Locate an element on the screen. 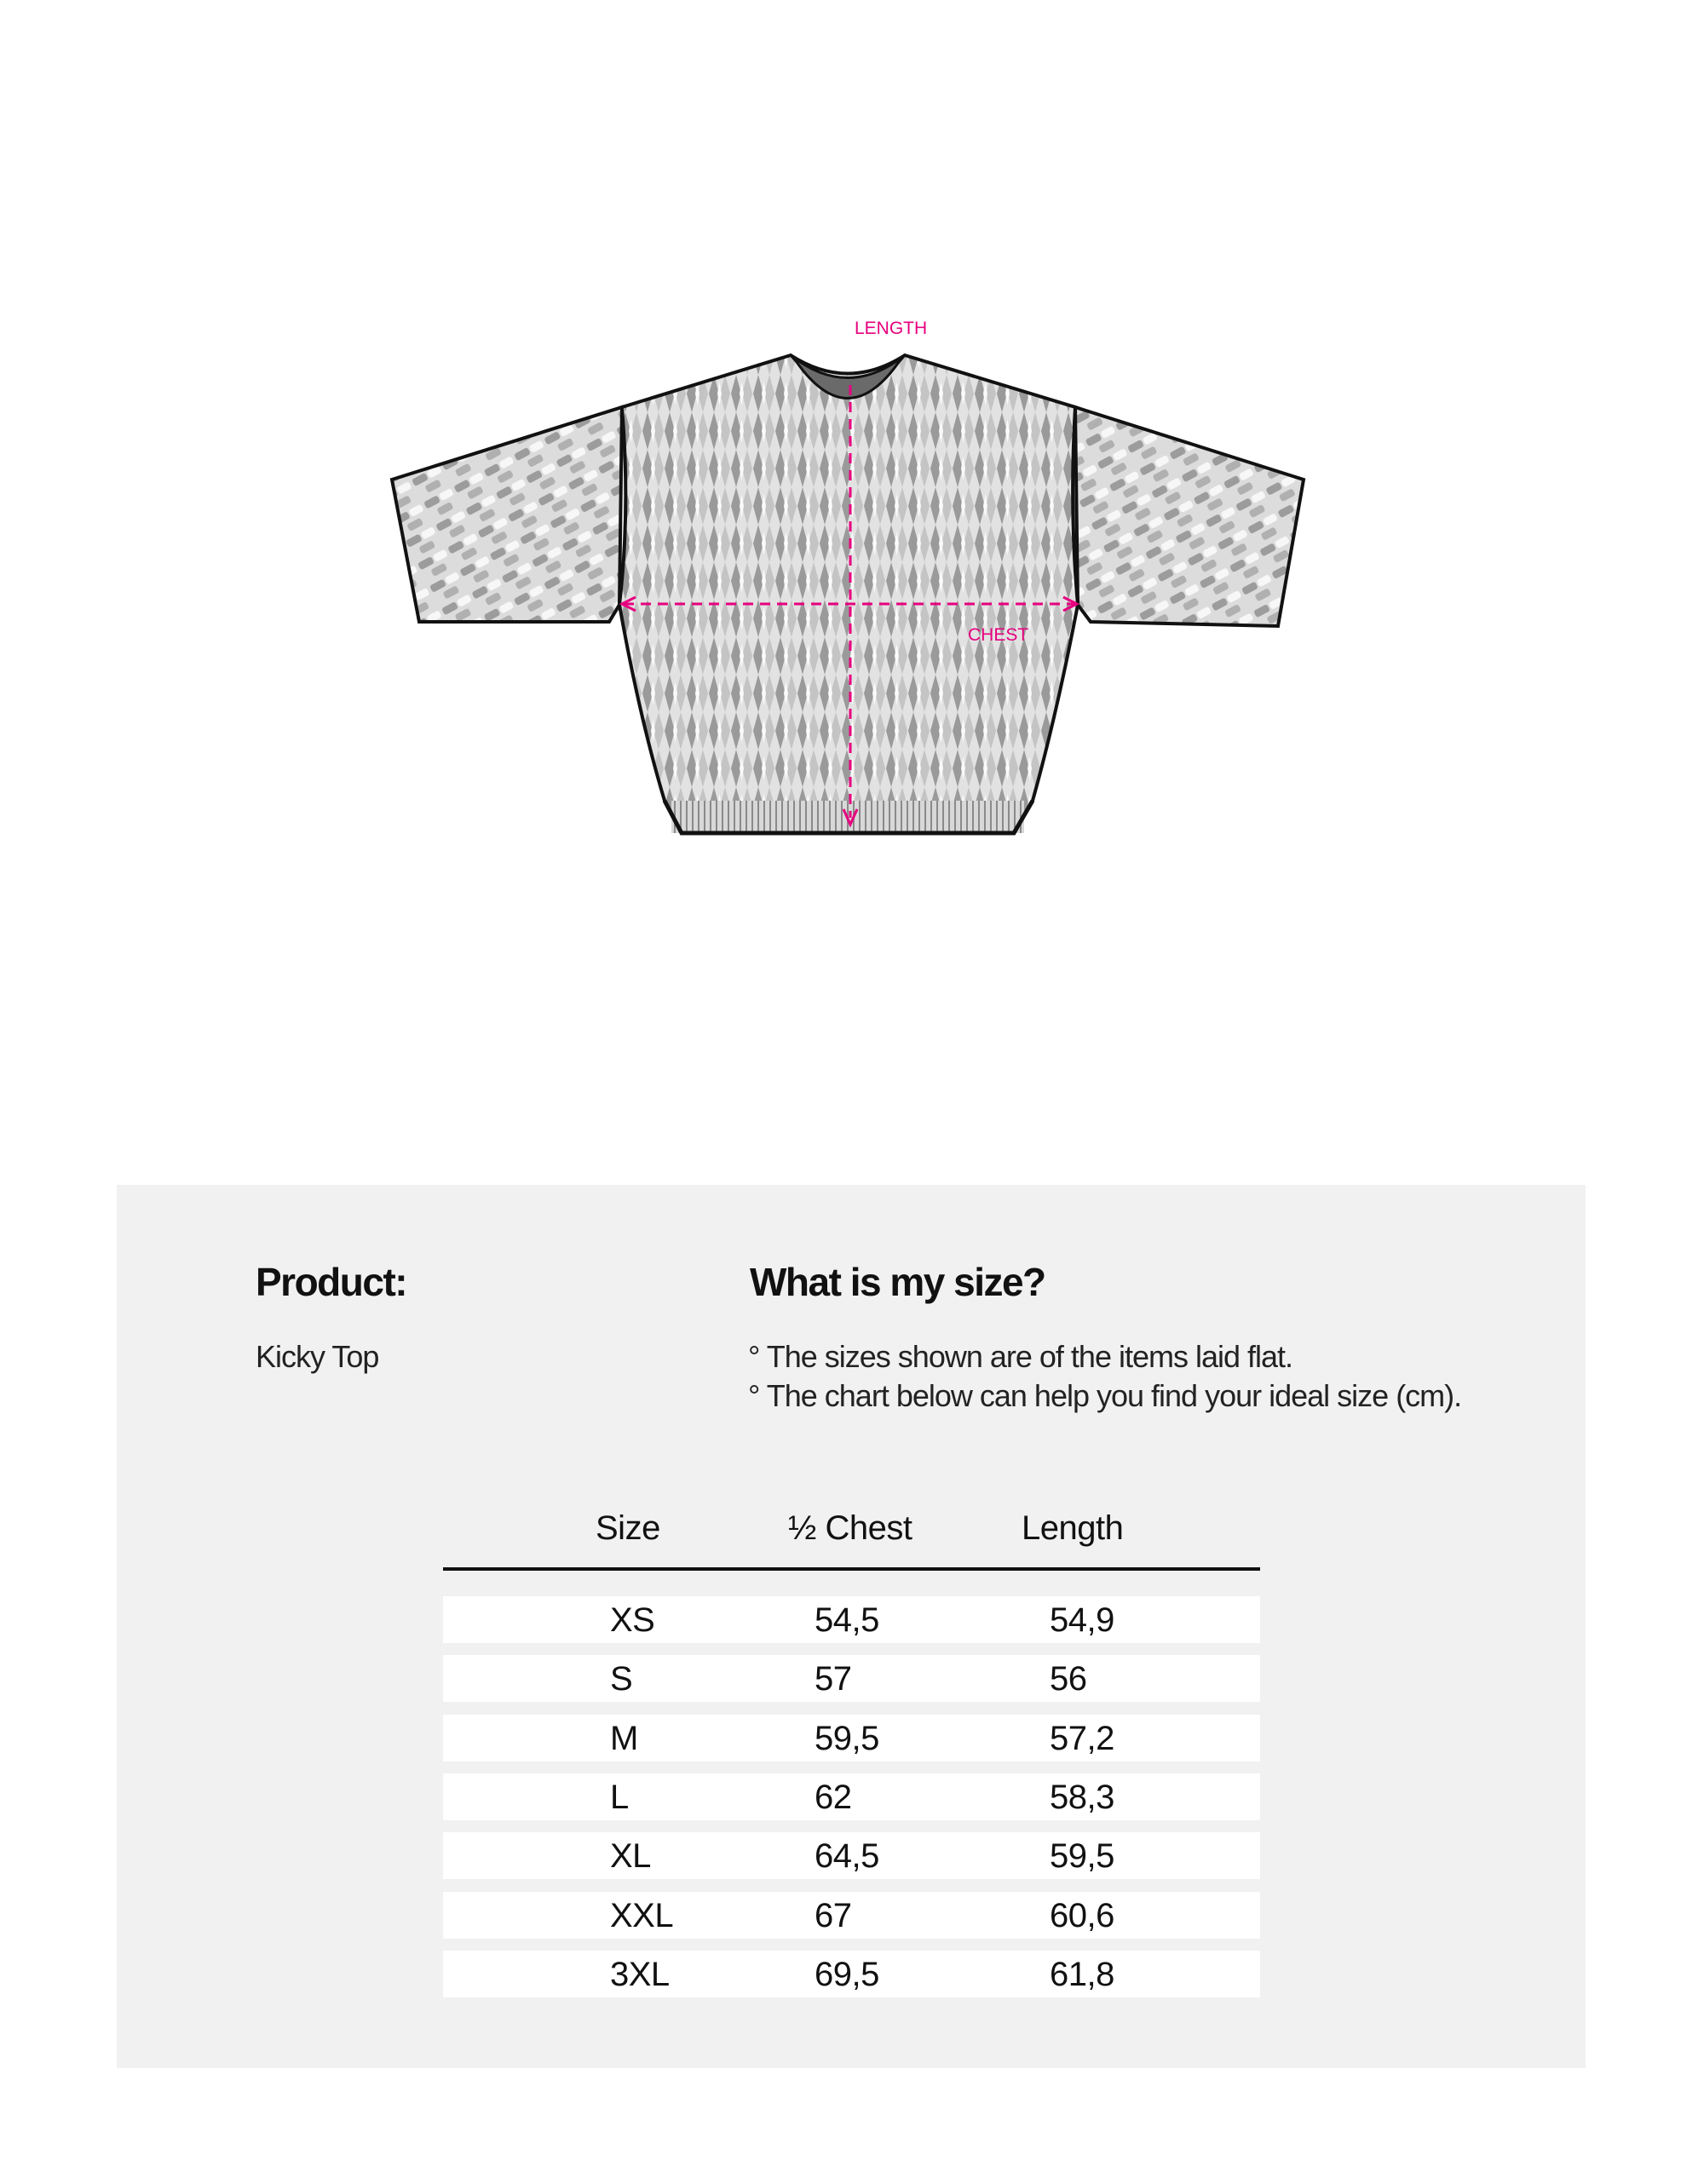 This screenshot has height=2184, width=1704. table-row: XL 64,5 59,5 is located at coordinates (851, 1856).